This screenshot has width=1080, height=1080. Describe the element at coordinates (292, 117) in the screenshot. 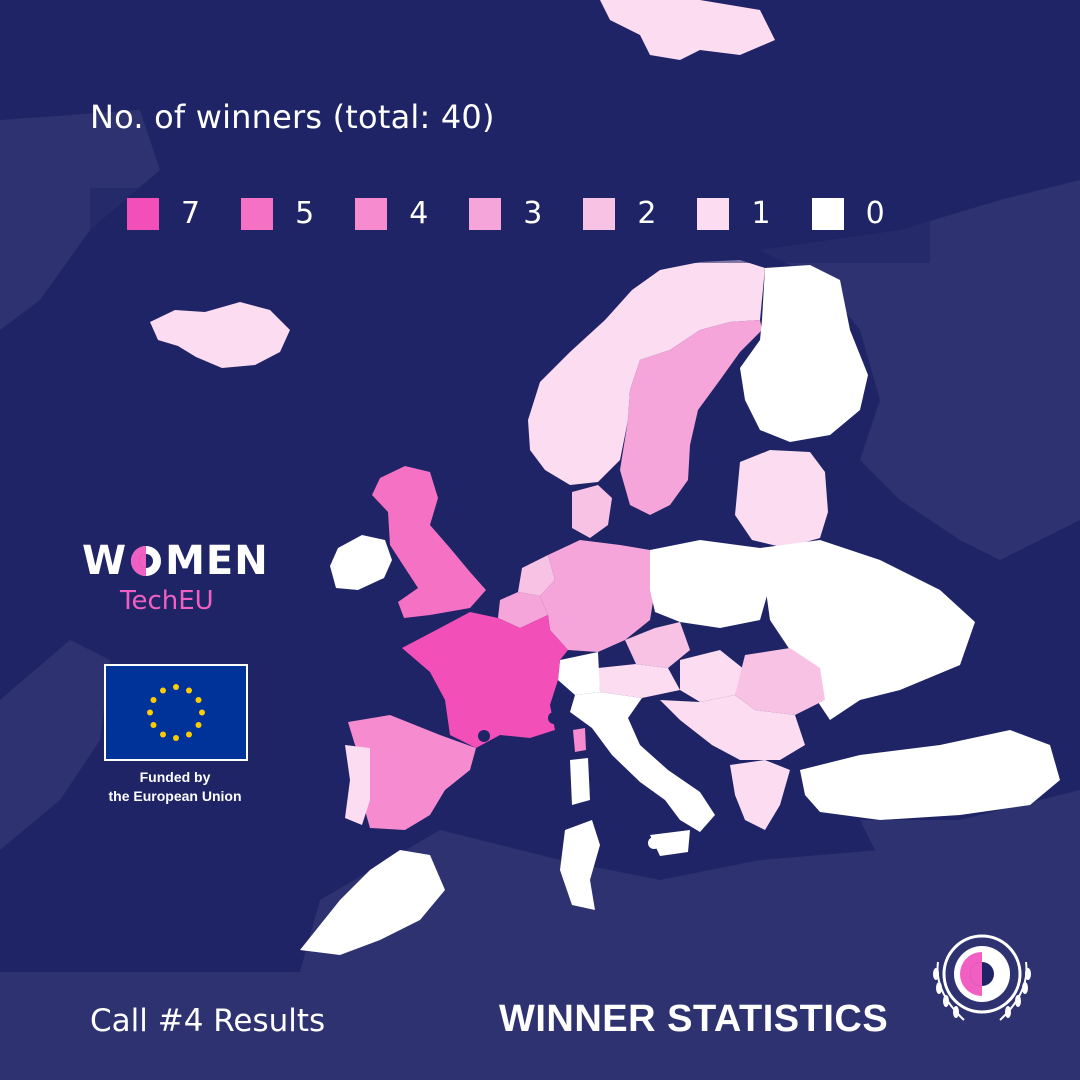

I see `map-title: No. of winners (total: 40)` at that location.